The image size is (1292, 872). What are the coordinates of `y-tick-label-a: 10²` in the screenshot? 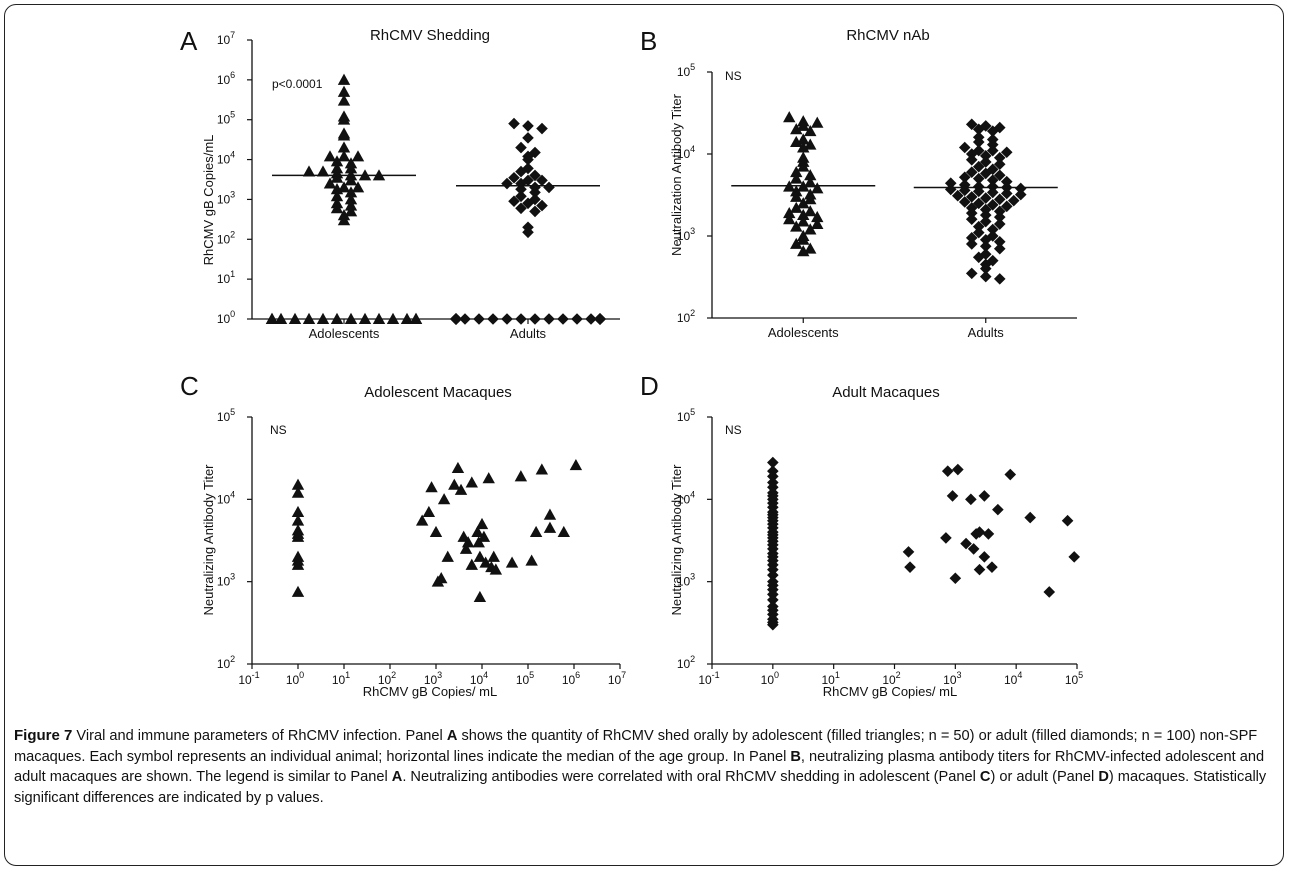 It's located at (226, 237).